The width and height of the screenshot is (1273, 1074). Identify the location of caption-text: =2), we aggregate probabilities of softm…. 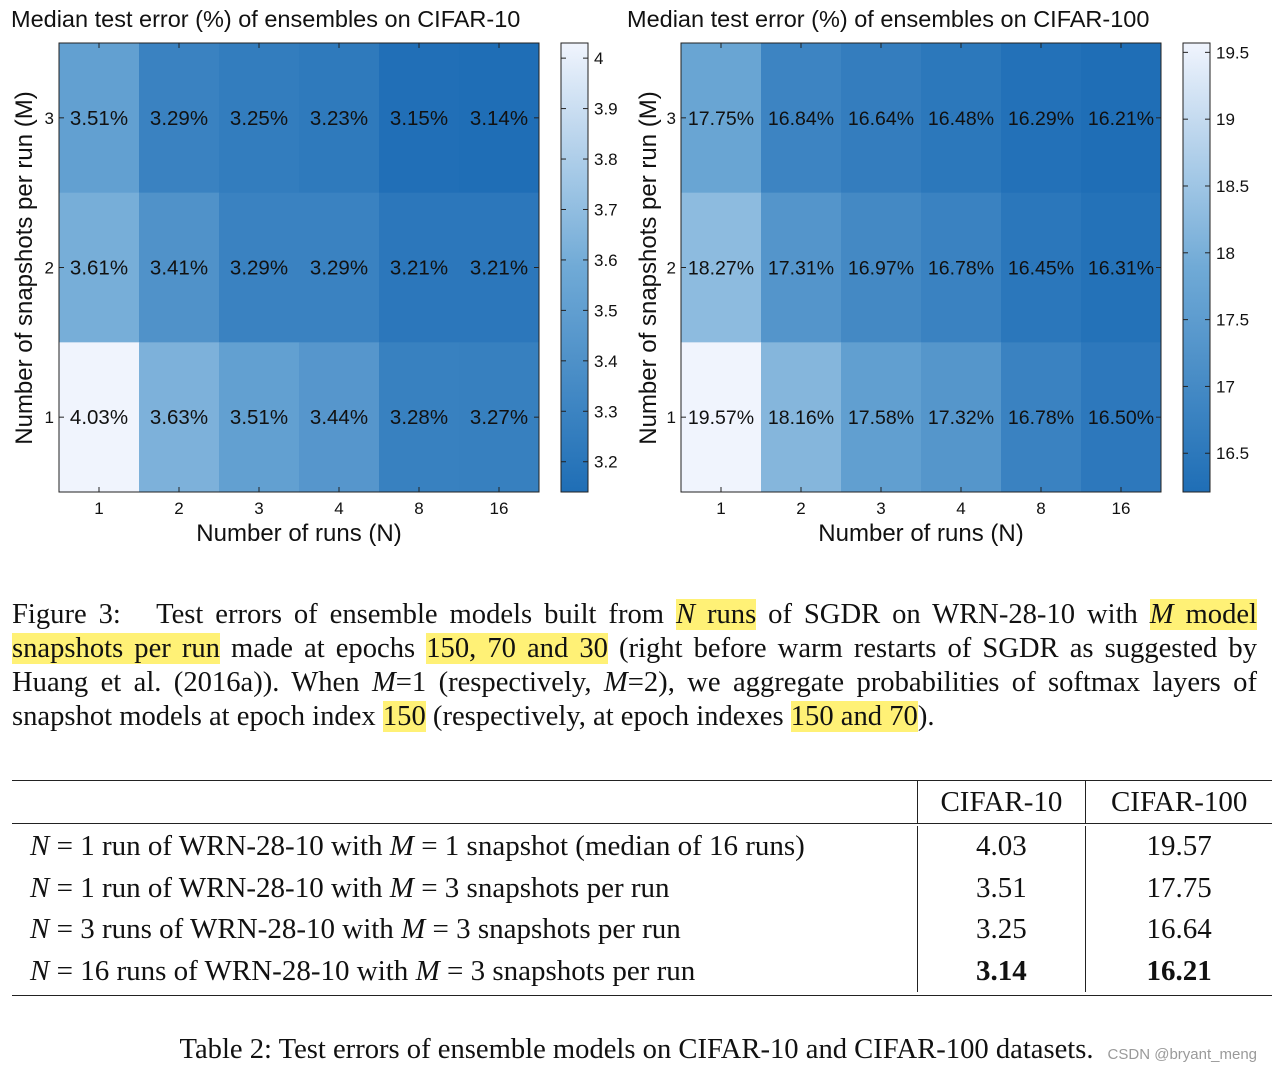
(634, 699).